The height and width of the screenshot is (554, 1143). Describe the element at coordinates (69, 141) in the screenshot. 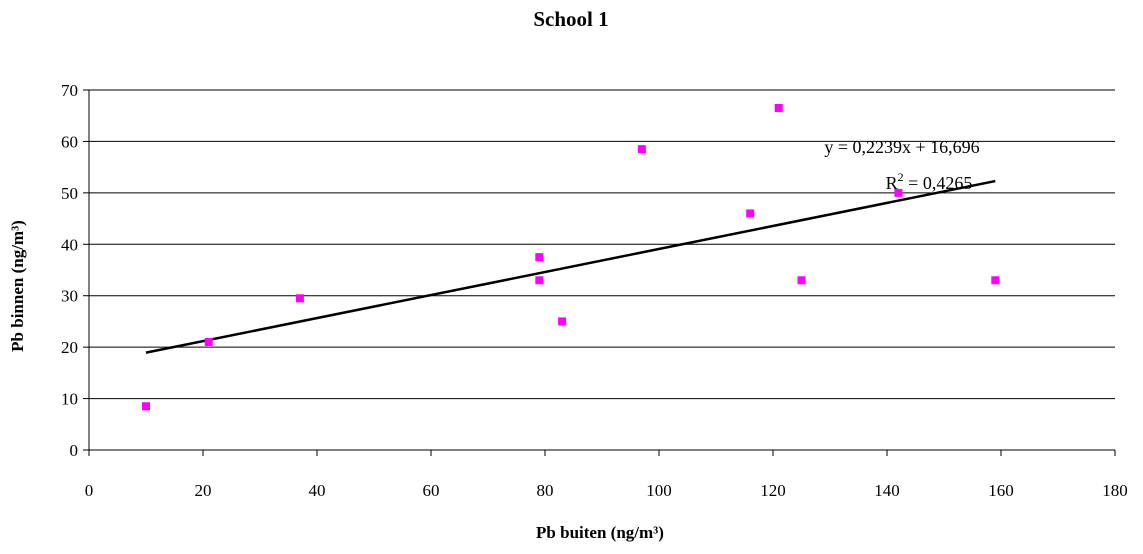

I see `y-tick-label-60: 60` at that location.